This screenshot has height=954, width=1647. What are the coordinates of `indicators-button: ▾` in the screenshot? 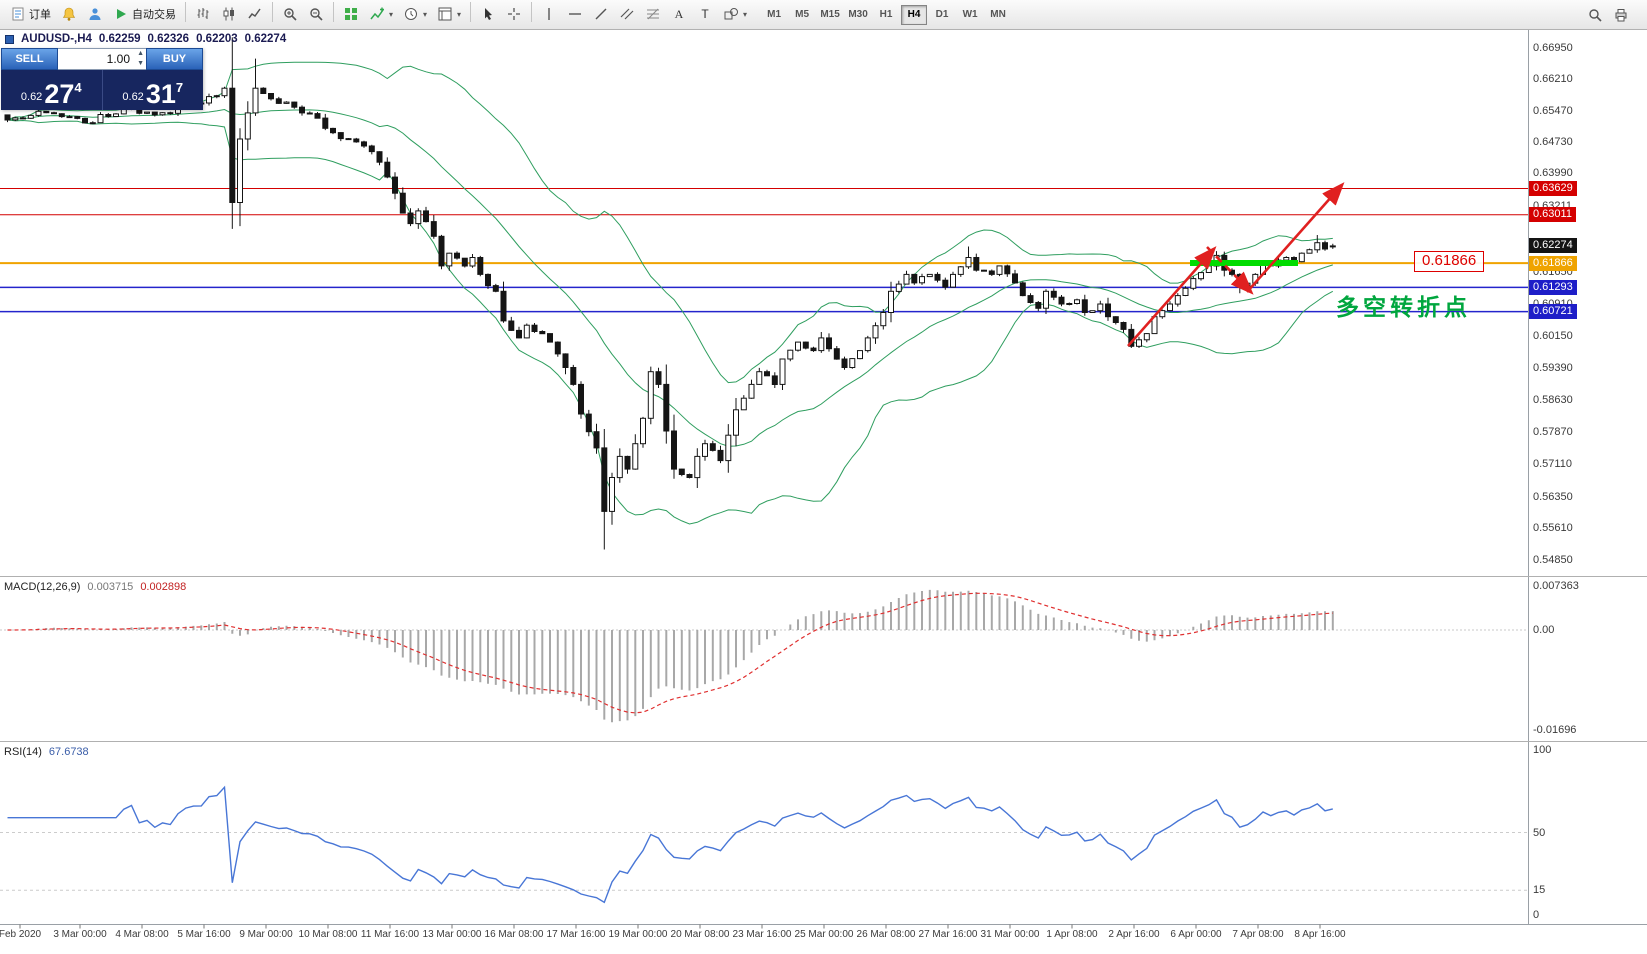 It's located at (381, 14).